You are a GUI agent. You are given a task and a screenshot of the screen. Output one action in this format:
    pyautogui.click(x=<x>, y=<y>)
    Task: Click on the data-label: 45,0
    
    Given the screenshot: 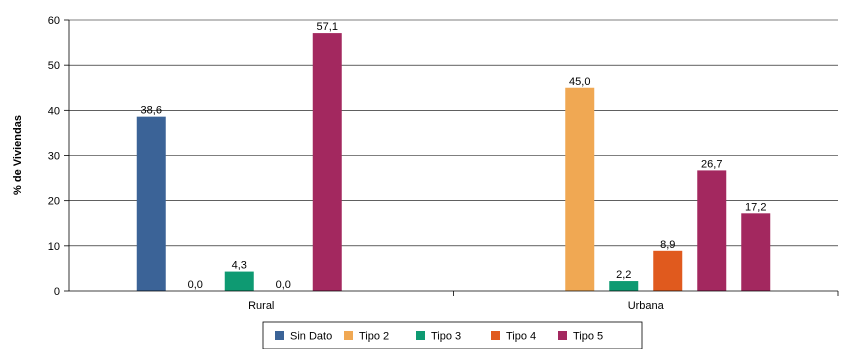 What is the action you would take?
    pyautogui.click(x=579, y=82)
    